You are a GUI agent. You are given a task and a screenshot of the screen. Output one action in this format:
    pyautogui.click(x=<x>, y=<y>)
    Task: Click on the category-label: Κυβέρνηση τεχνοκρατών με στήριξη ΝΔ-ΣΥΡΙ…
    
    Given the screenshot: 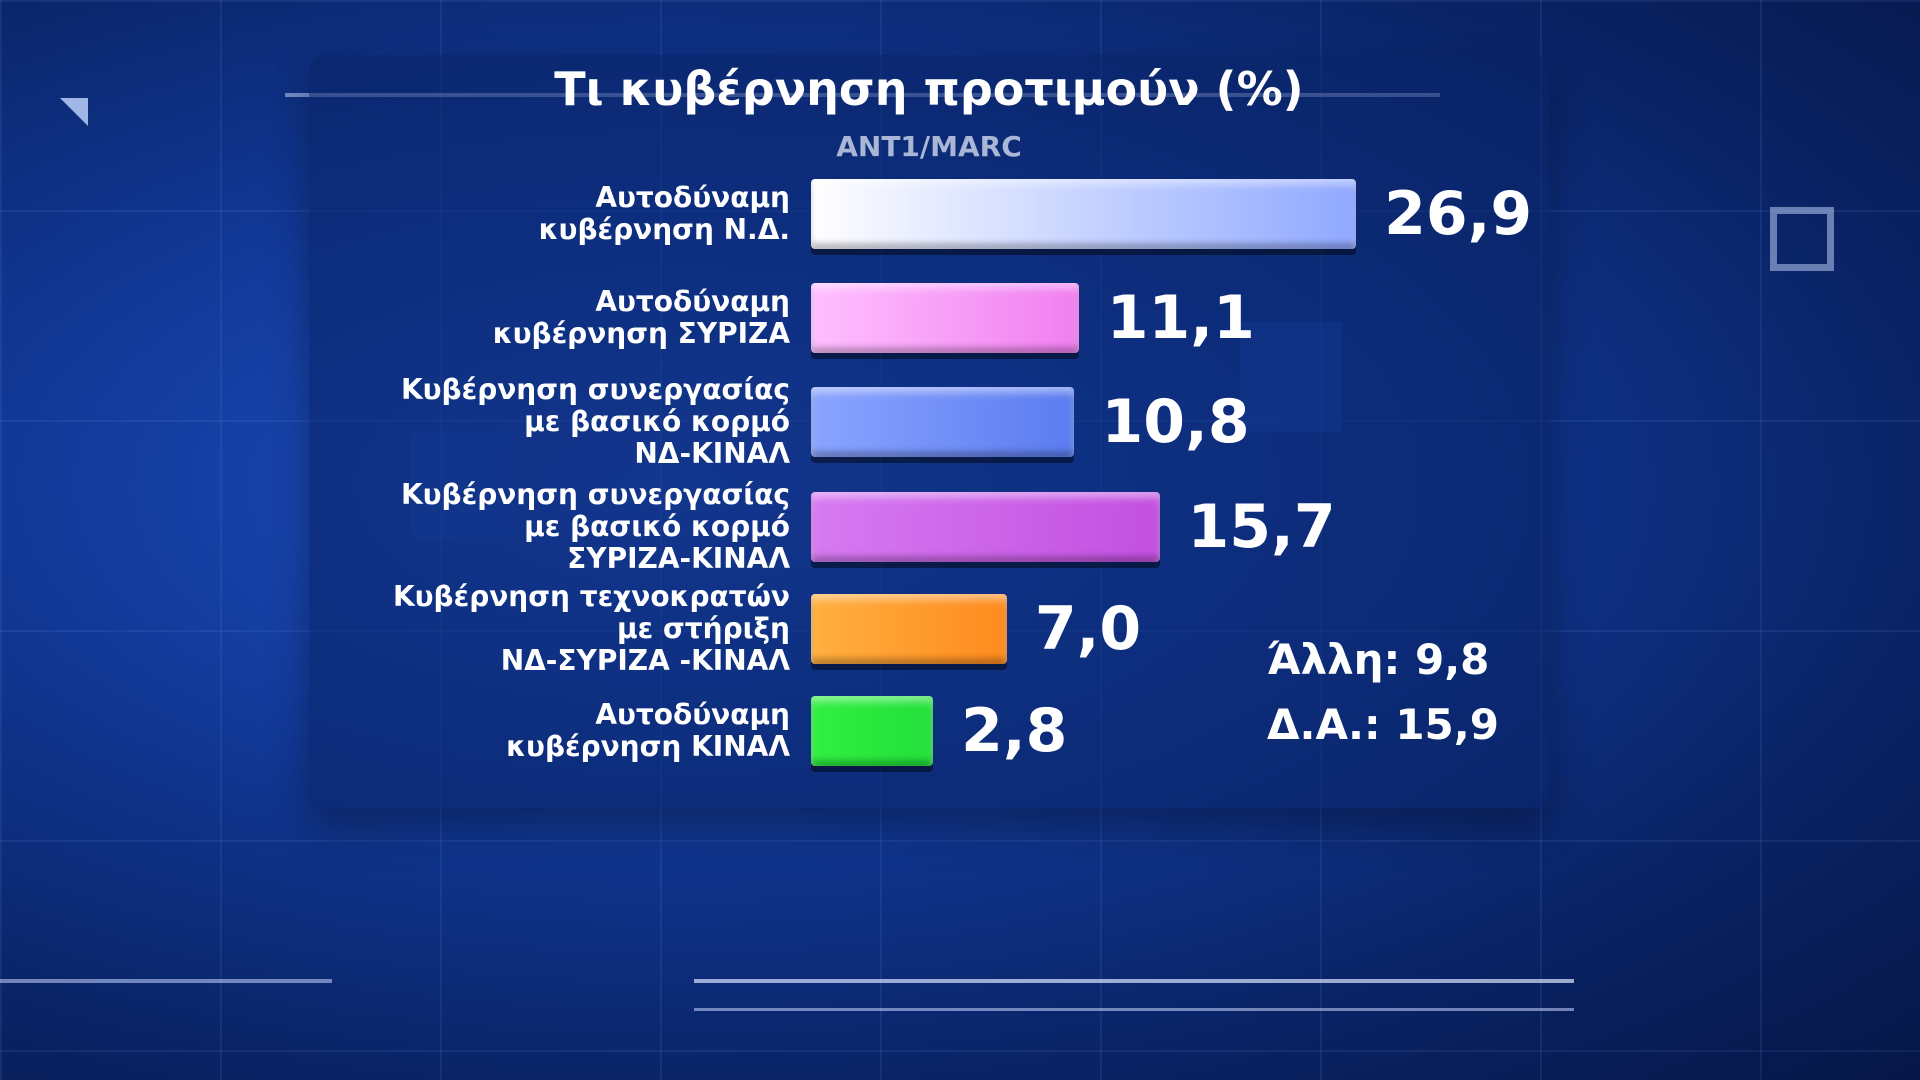 What is the action you would take?
    pyautogui.click(x=591, y=628)
    